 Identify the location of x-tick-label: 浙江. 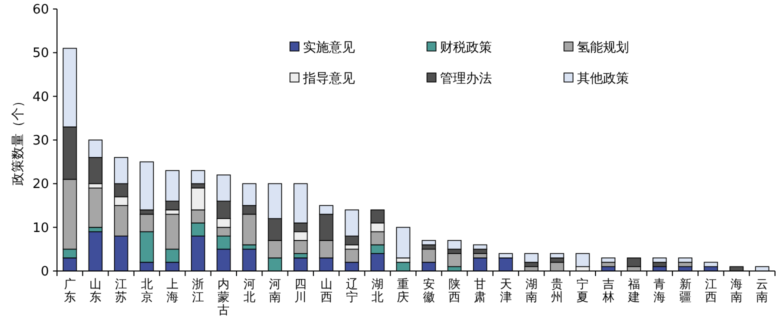
(198, 290).